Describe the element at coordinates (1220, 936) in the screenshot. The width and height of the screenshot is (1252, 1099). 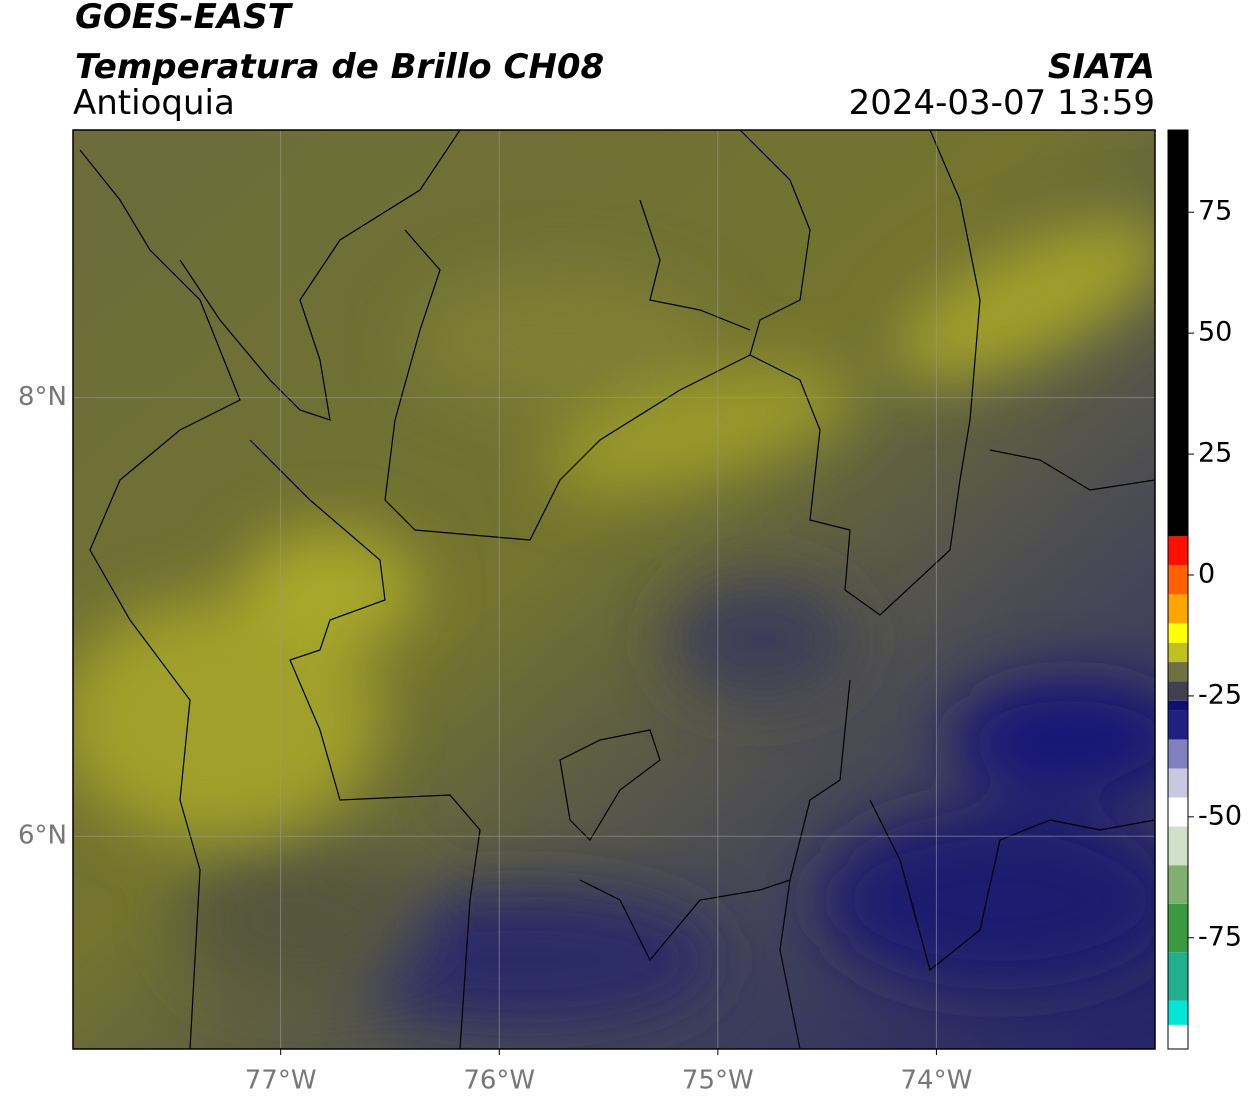
I see `colorbar-tick-label: -75` at that location.